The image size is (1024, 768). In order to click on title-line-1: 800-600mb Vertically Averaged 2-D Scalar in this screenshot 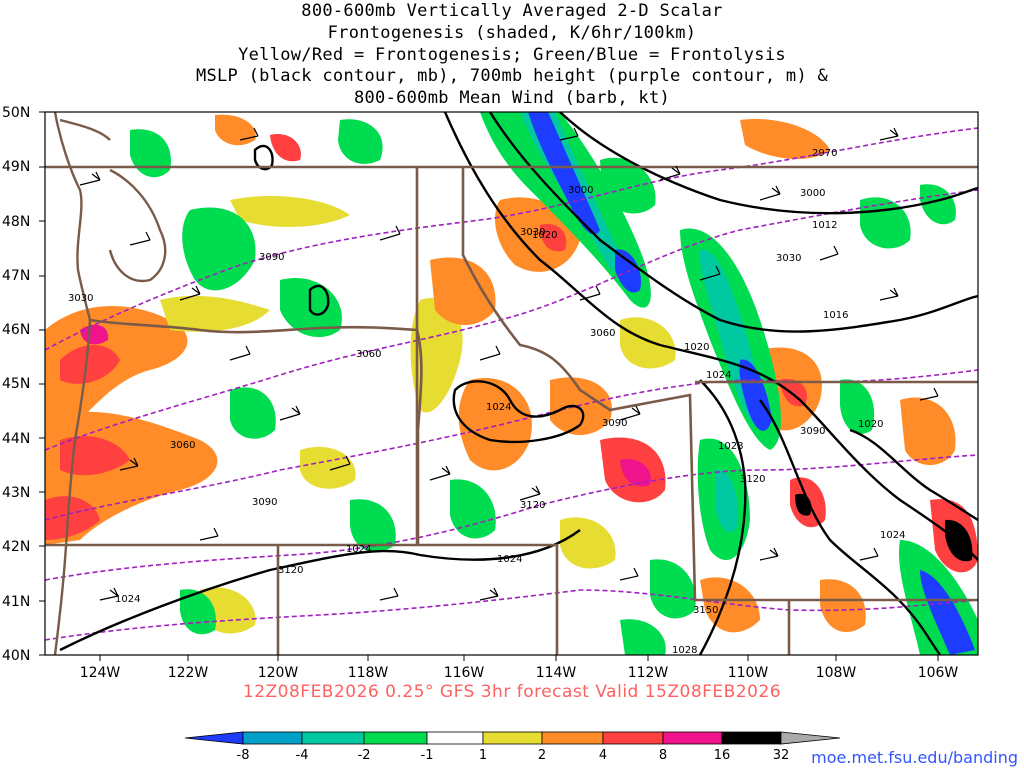, I will do `click(512, 11)`.